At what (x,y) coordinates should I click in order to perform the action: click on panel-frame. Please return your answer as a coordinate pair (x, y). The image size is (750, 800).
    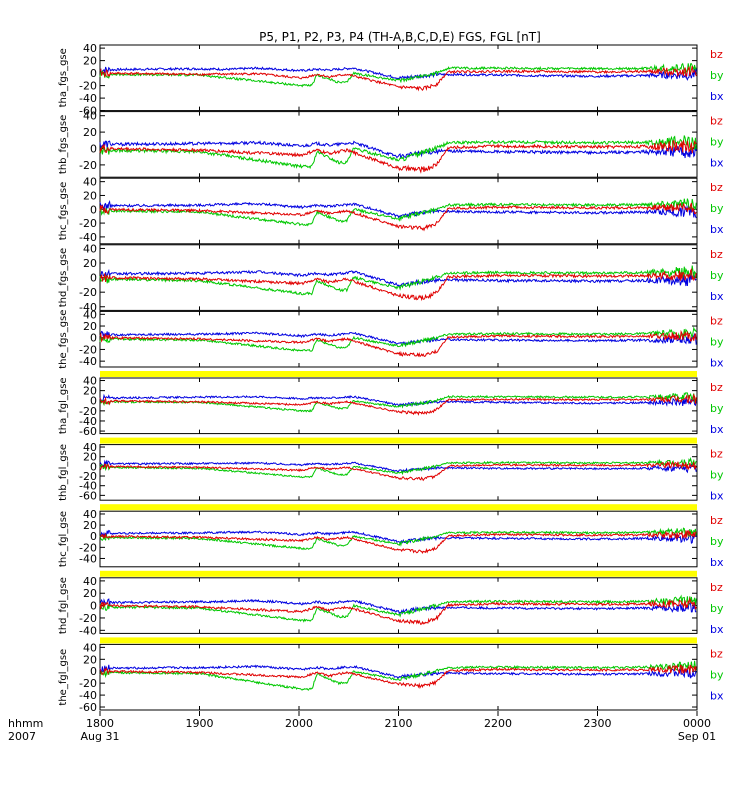
    Looking at the image, I should click on (398, 339).